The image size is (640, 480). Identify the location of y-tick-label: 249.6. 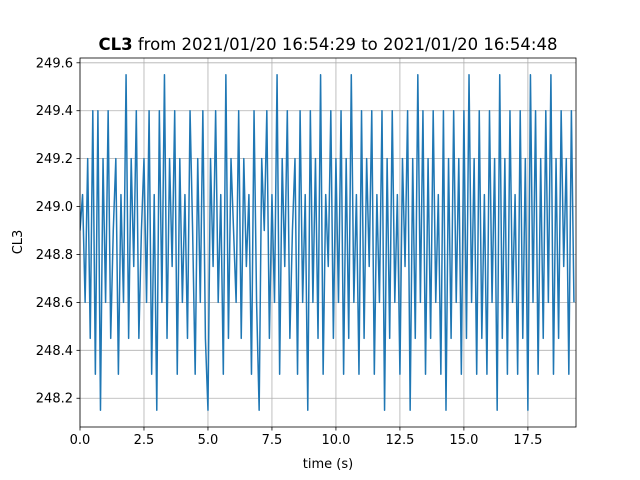
(54, 63).